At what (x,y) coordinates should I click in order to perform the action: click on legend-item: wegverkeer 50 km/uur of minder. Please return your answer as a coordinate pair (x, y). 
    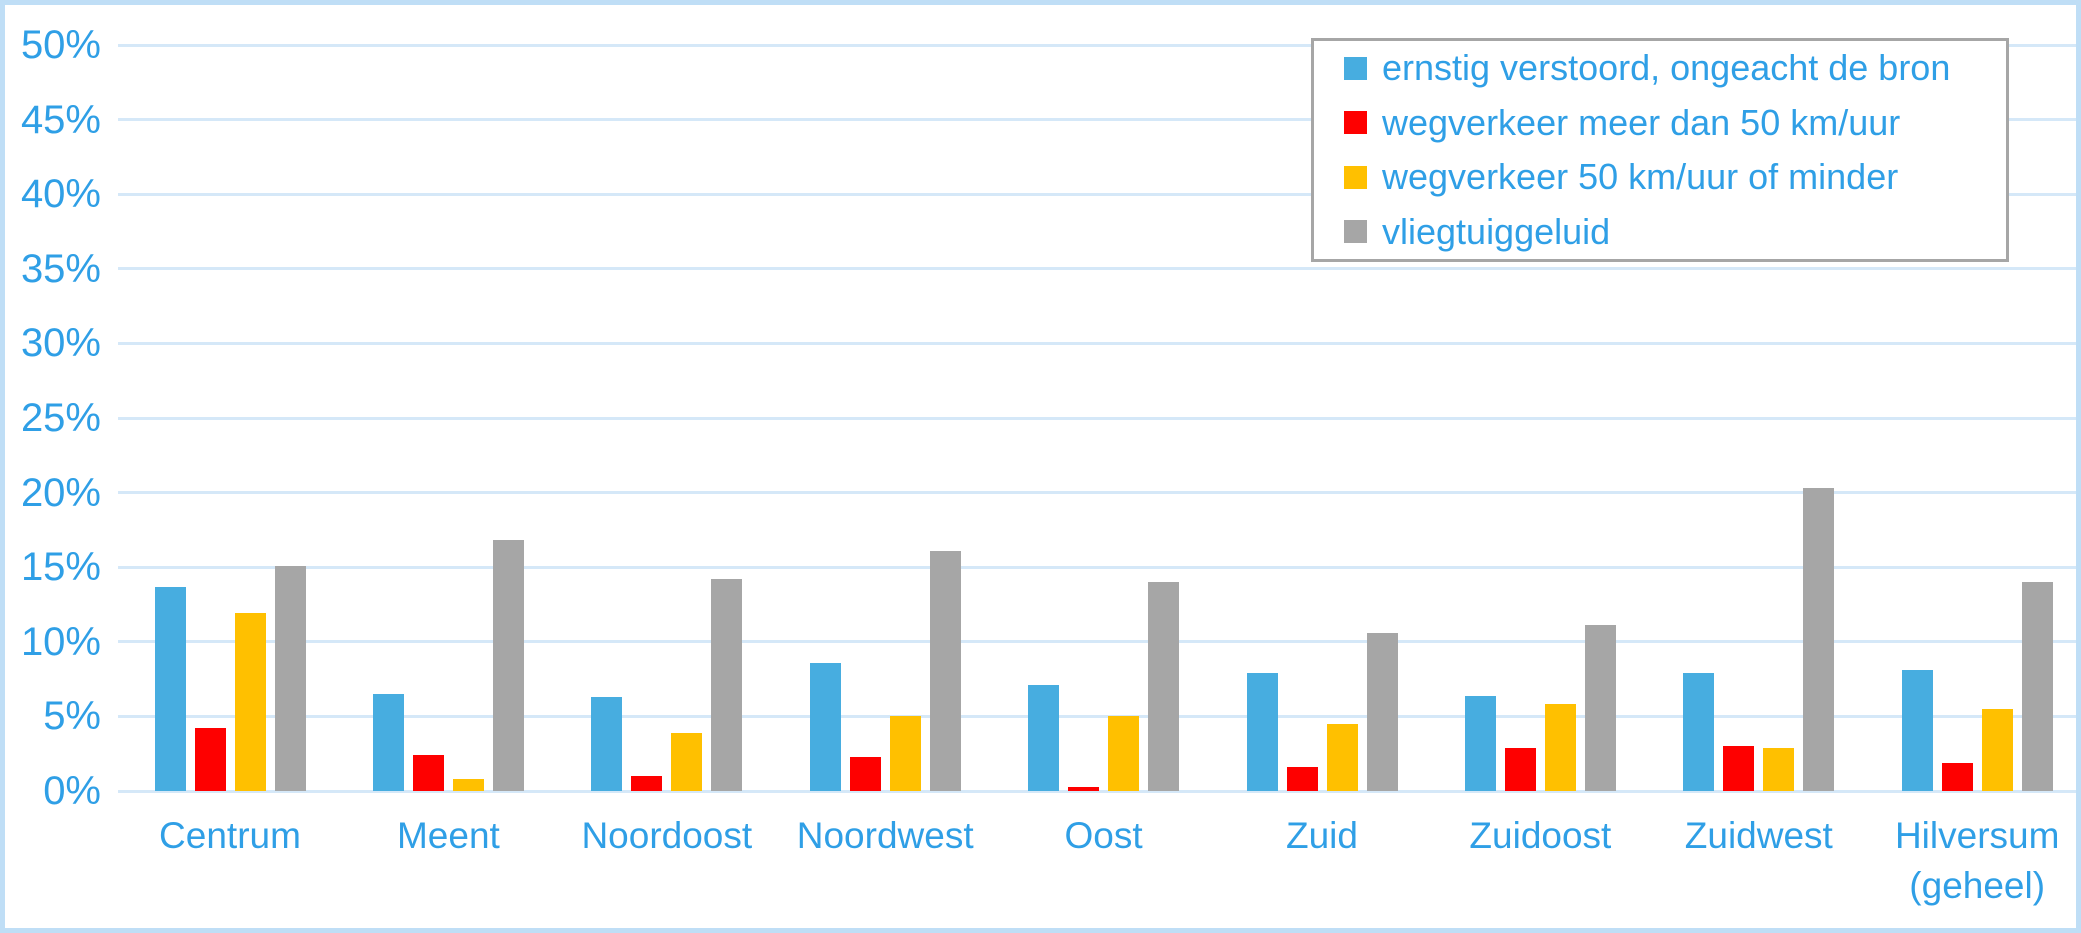
    Looking at the image, I should click on (1660, 177).